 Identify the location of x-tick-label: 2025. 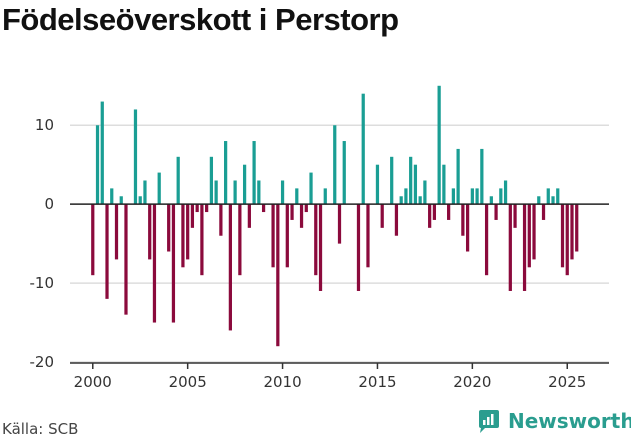
(567, 382).